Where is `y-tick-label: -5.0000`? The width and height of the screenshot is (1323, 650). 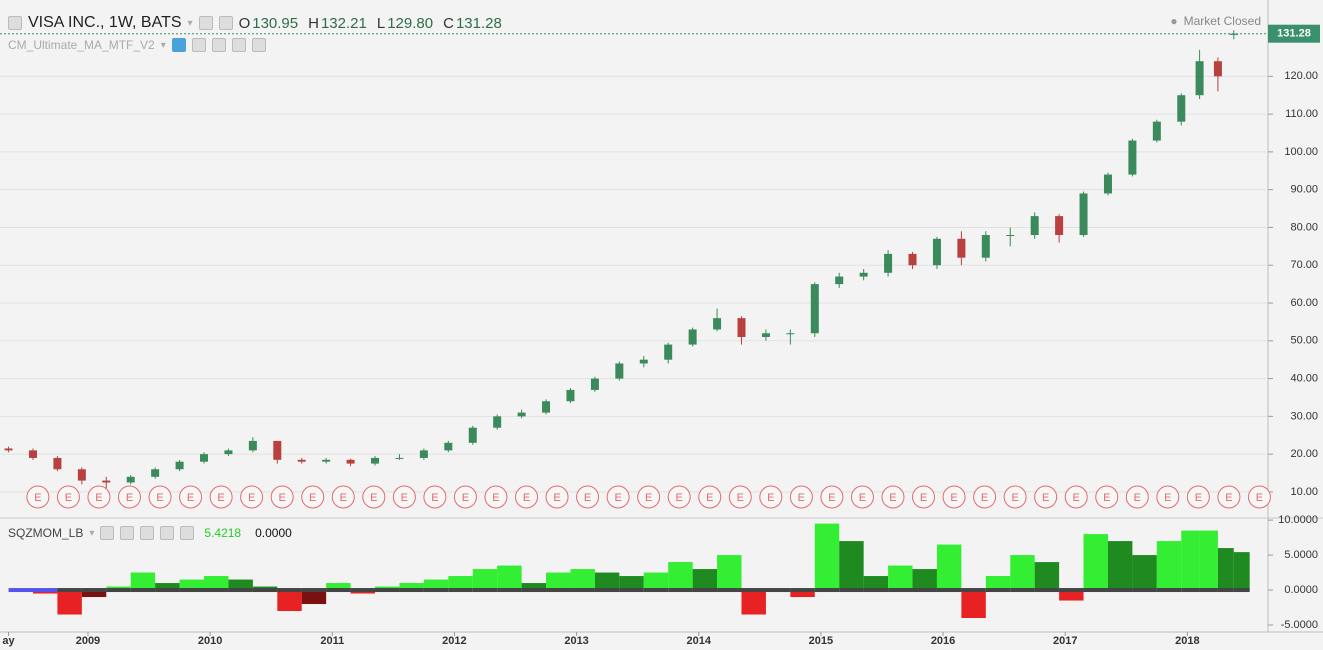
y-tick-label: -5.0000 is located at coordinates (1299, 625).